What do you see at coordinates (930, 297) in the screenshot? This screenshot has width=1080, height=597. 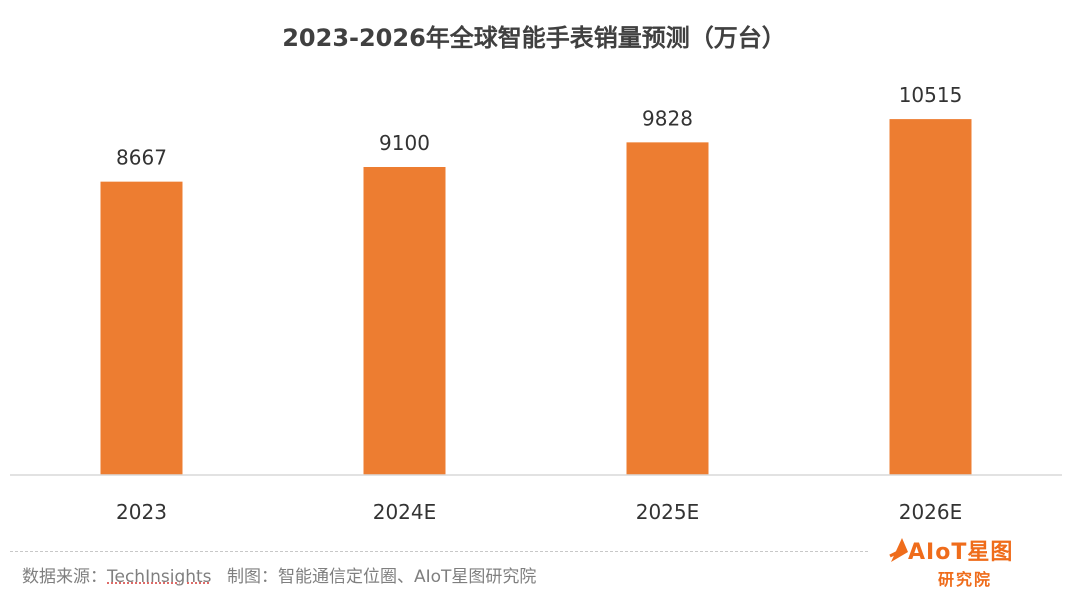 I see `bar-2026E` at bounding box center [930, 297].